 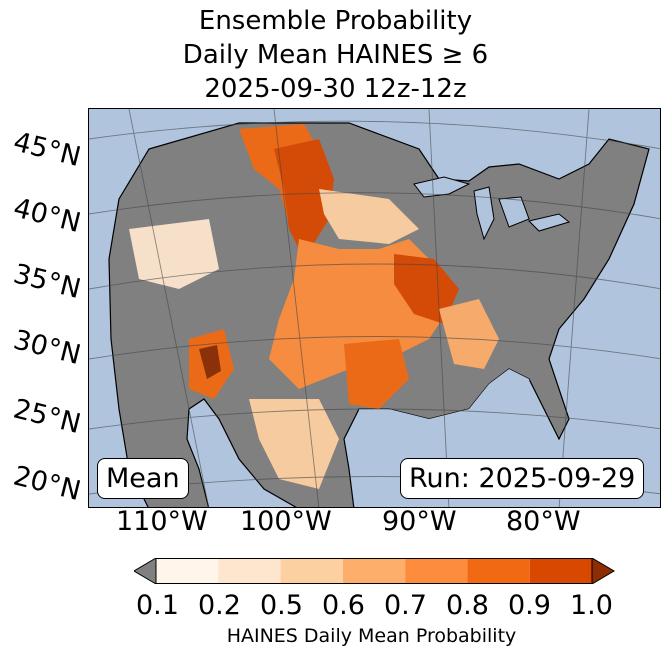 What do you see at coordinates (543, 521) in the screenshot?
I see `lon-label-80: 80°W` at bounding box center [543, 521].